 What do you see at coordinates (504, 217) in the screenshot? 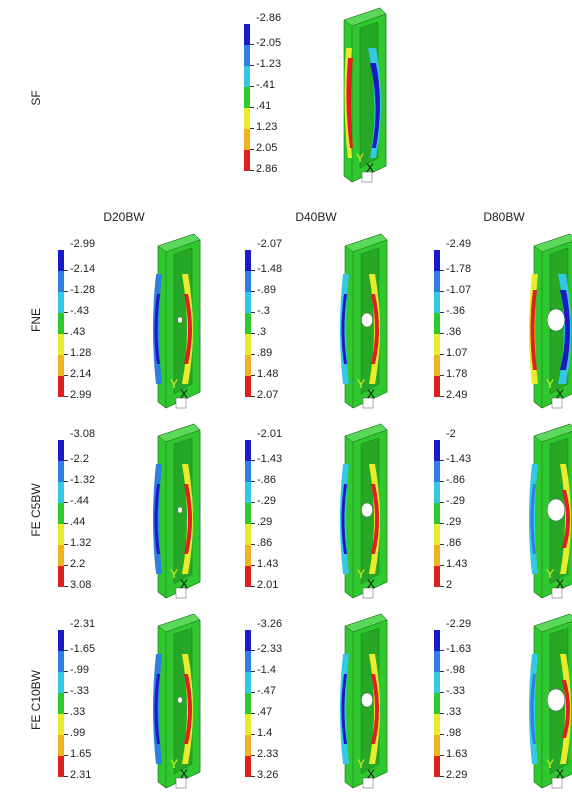
I see `column-label-d80bw: D80BW` at bounding box center [504, 217].